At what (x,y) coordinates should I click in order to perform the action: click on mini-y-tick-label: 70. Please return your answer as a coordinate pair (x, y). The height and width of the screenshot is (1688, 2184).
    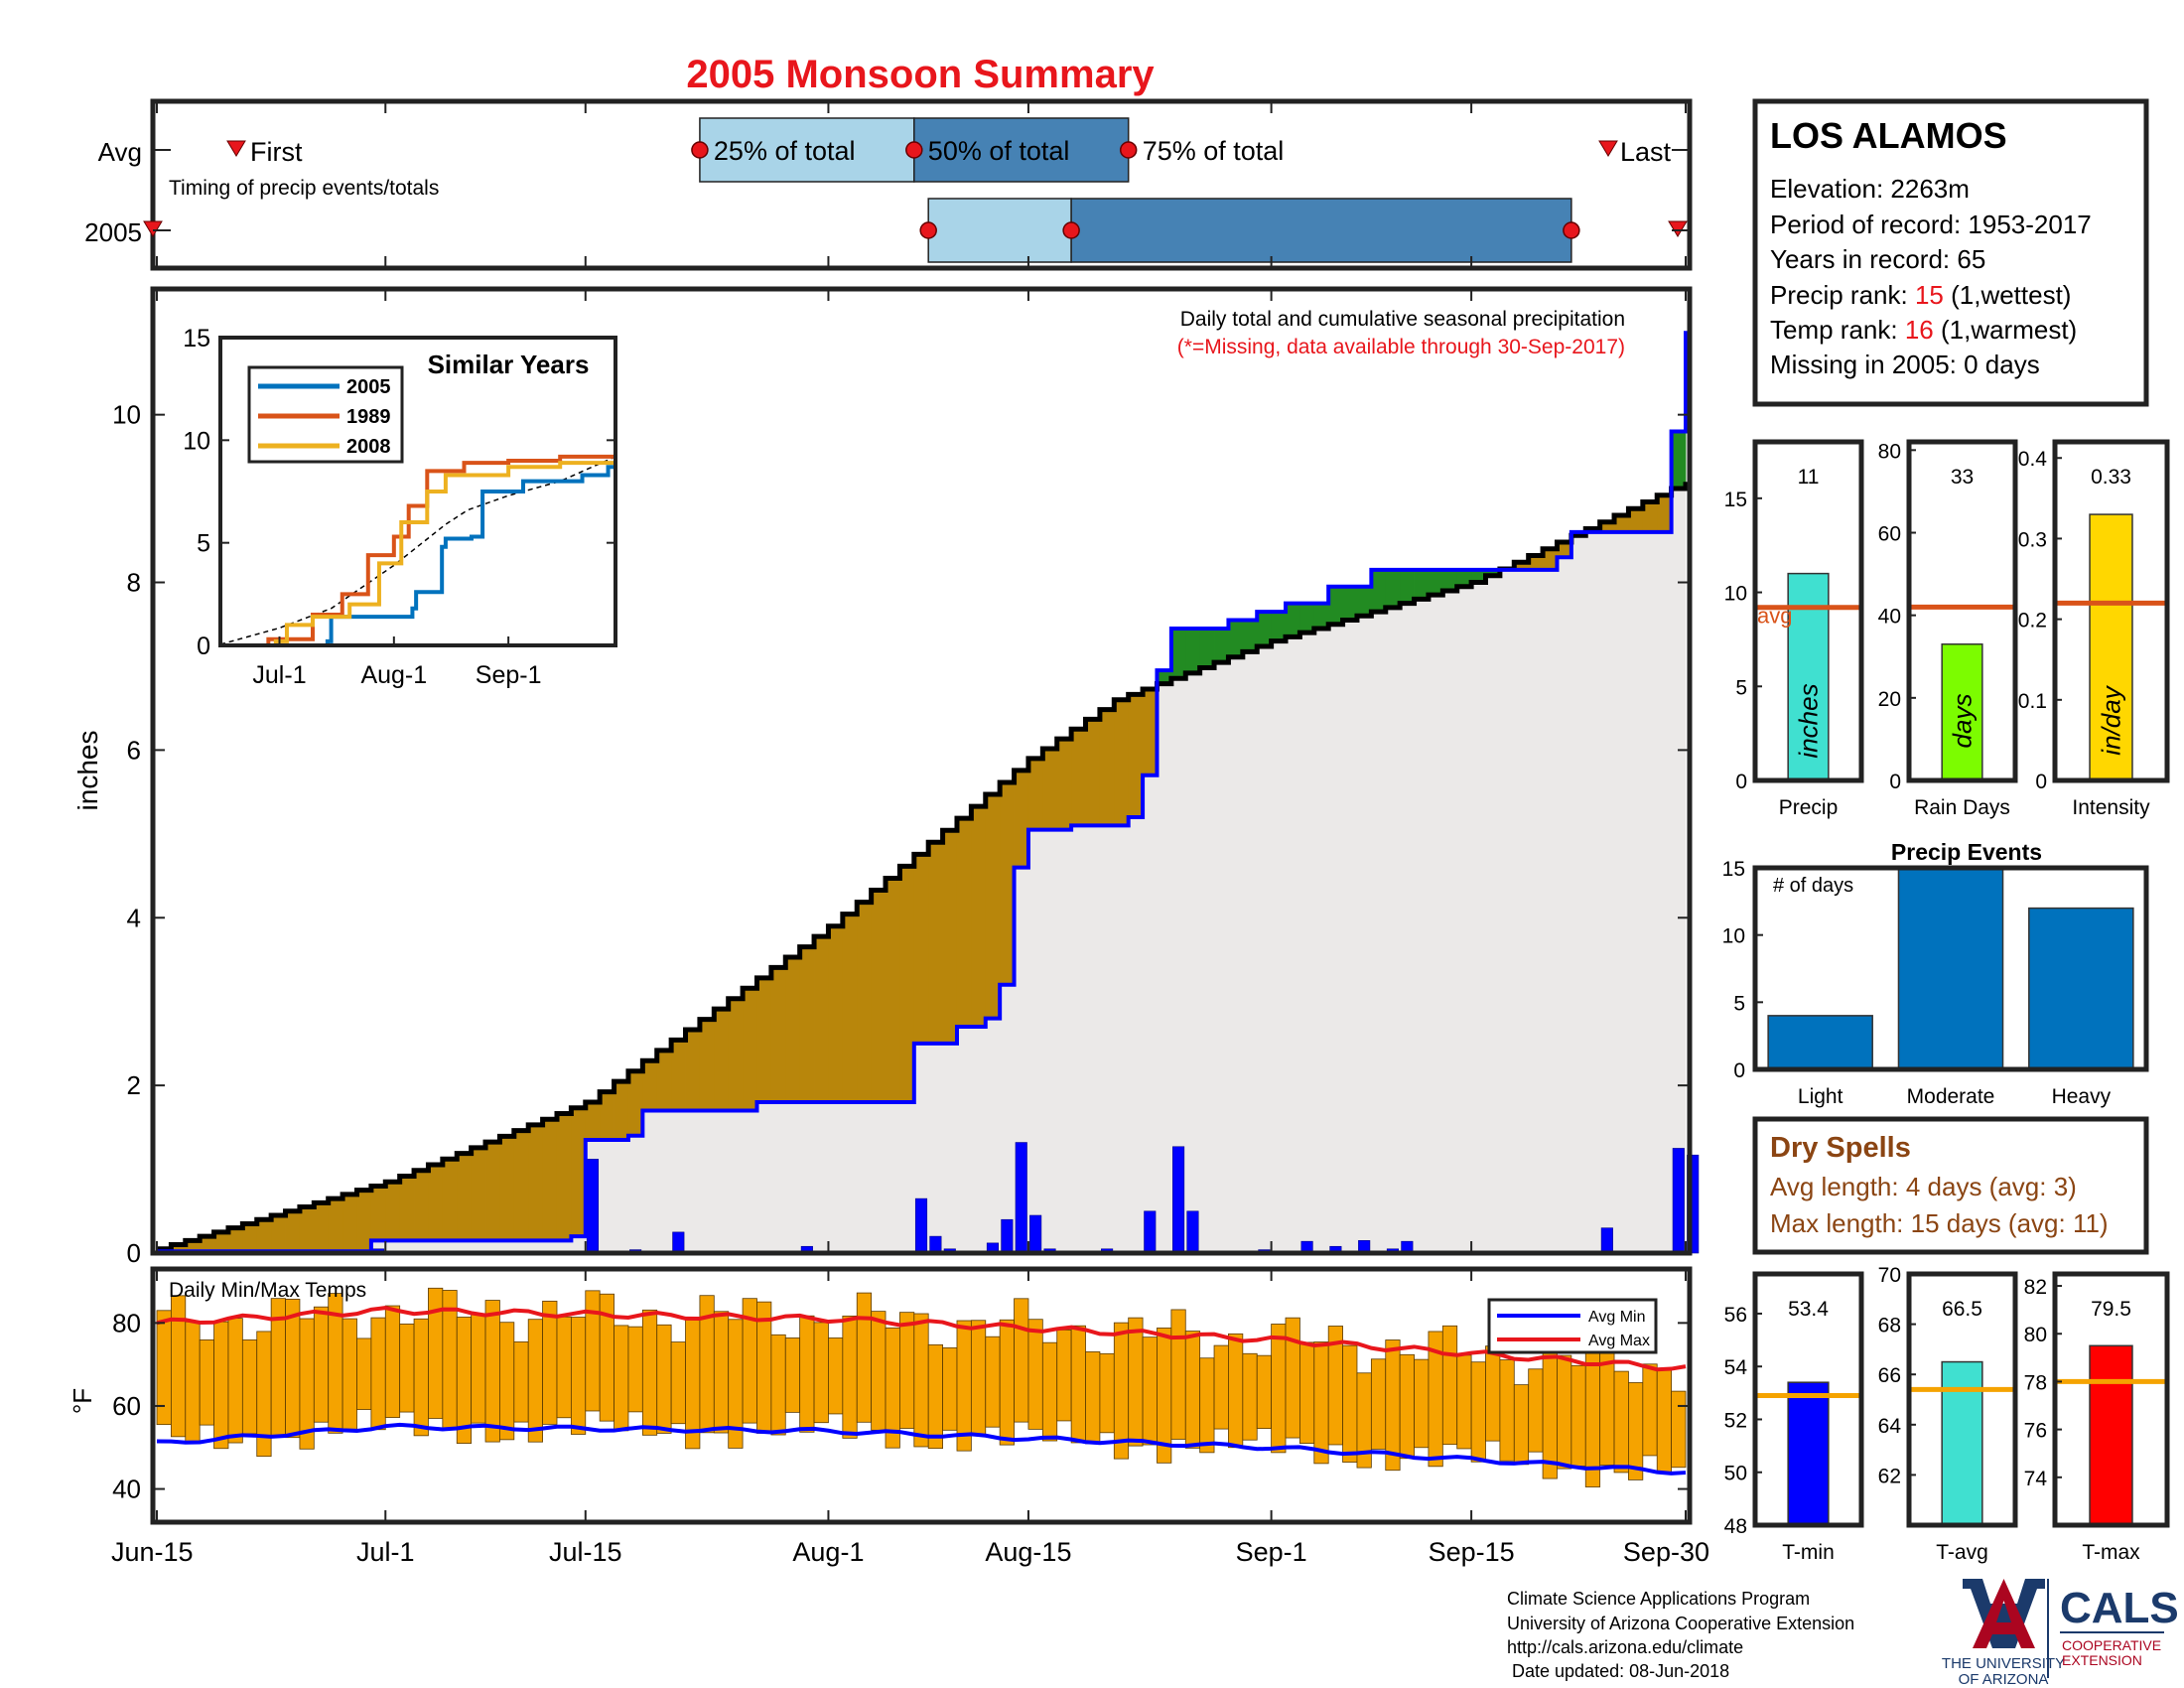
    Looking at the image, I should click on (1889, 1275).